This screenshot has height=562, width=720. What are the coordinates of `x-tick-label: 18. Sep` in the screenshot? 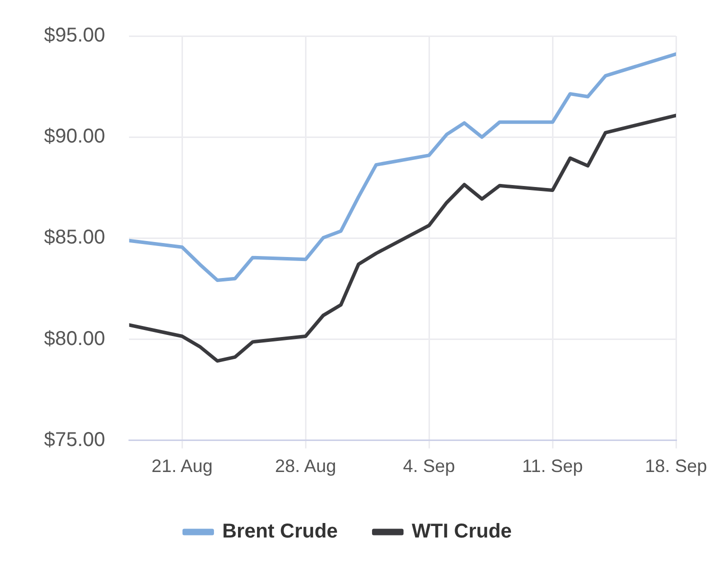 It's located at (676, 466).